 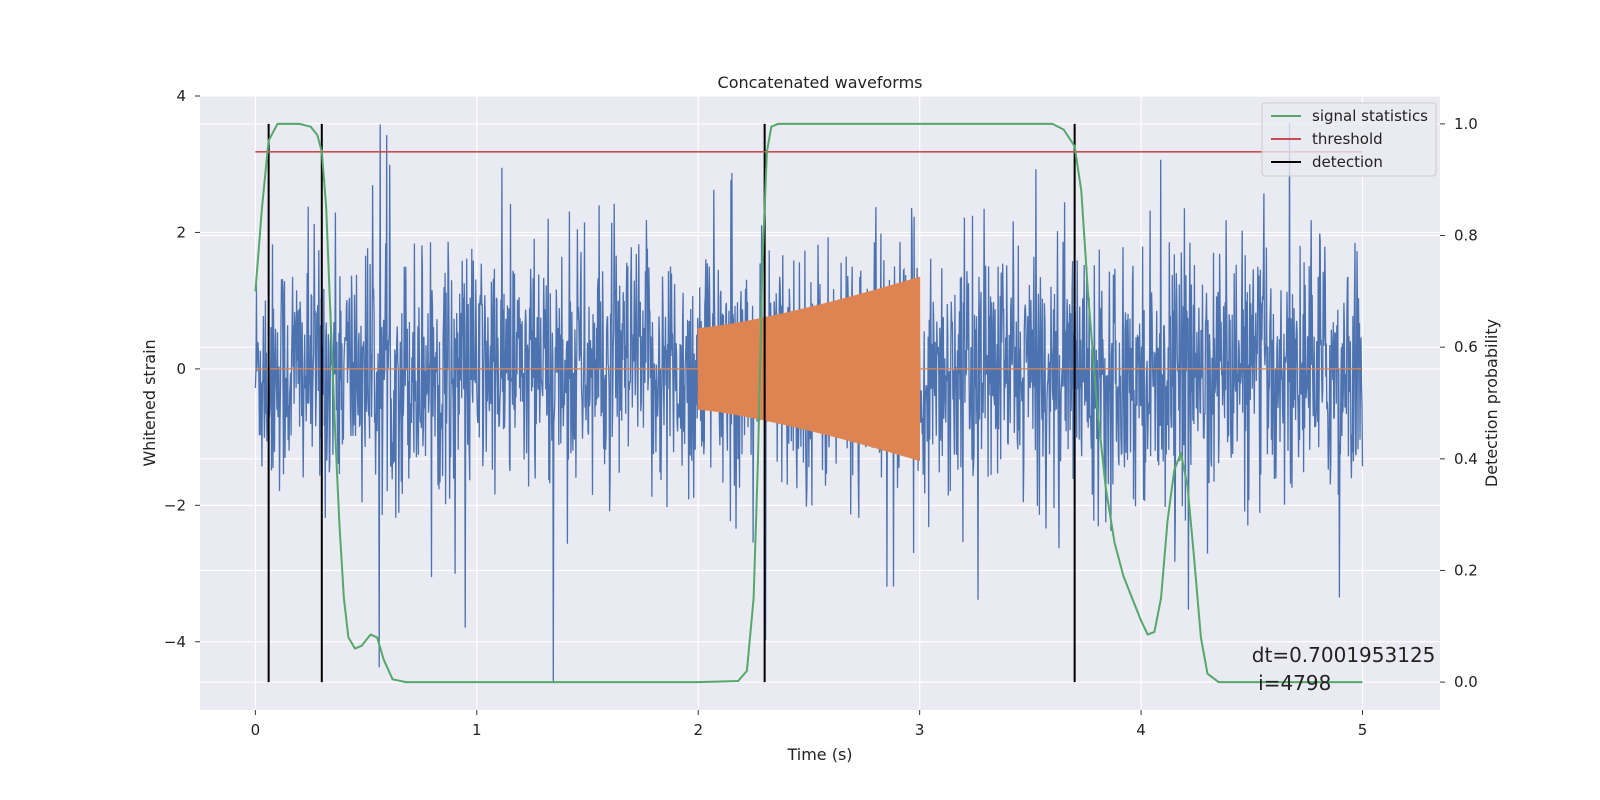 I want to click on x-tick-label: 4, so click(x=1141, y=730).